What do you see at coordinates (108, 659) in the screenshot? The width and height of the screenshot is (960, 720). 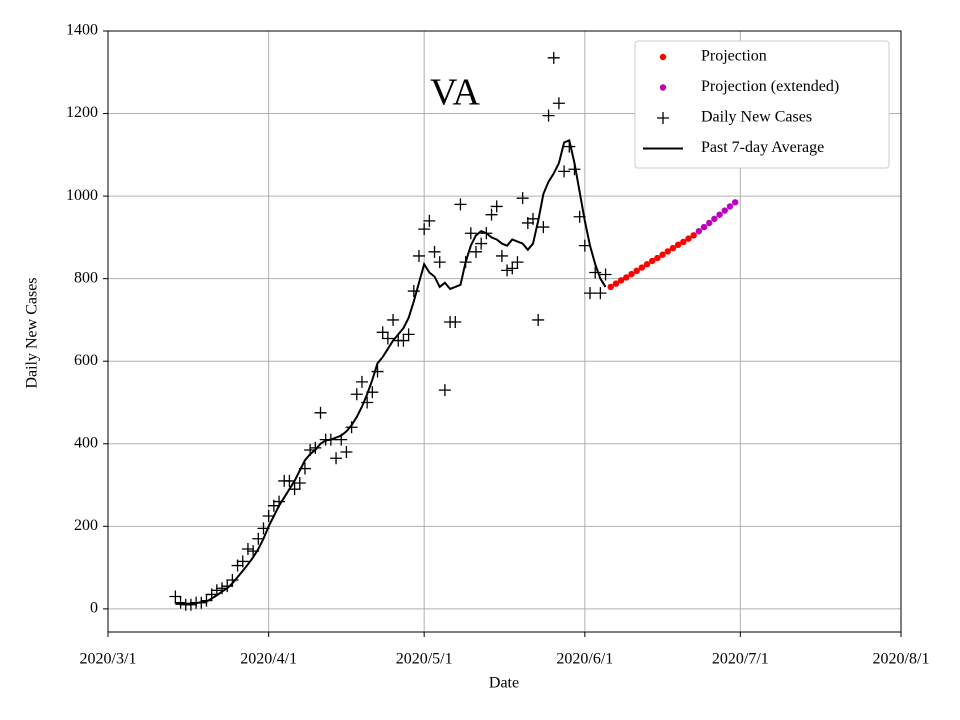 I see `x-tick-label: 2020/3/1` at bounding box center [108, 659].